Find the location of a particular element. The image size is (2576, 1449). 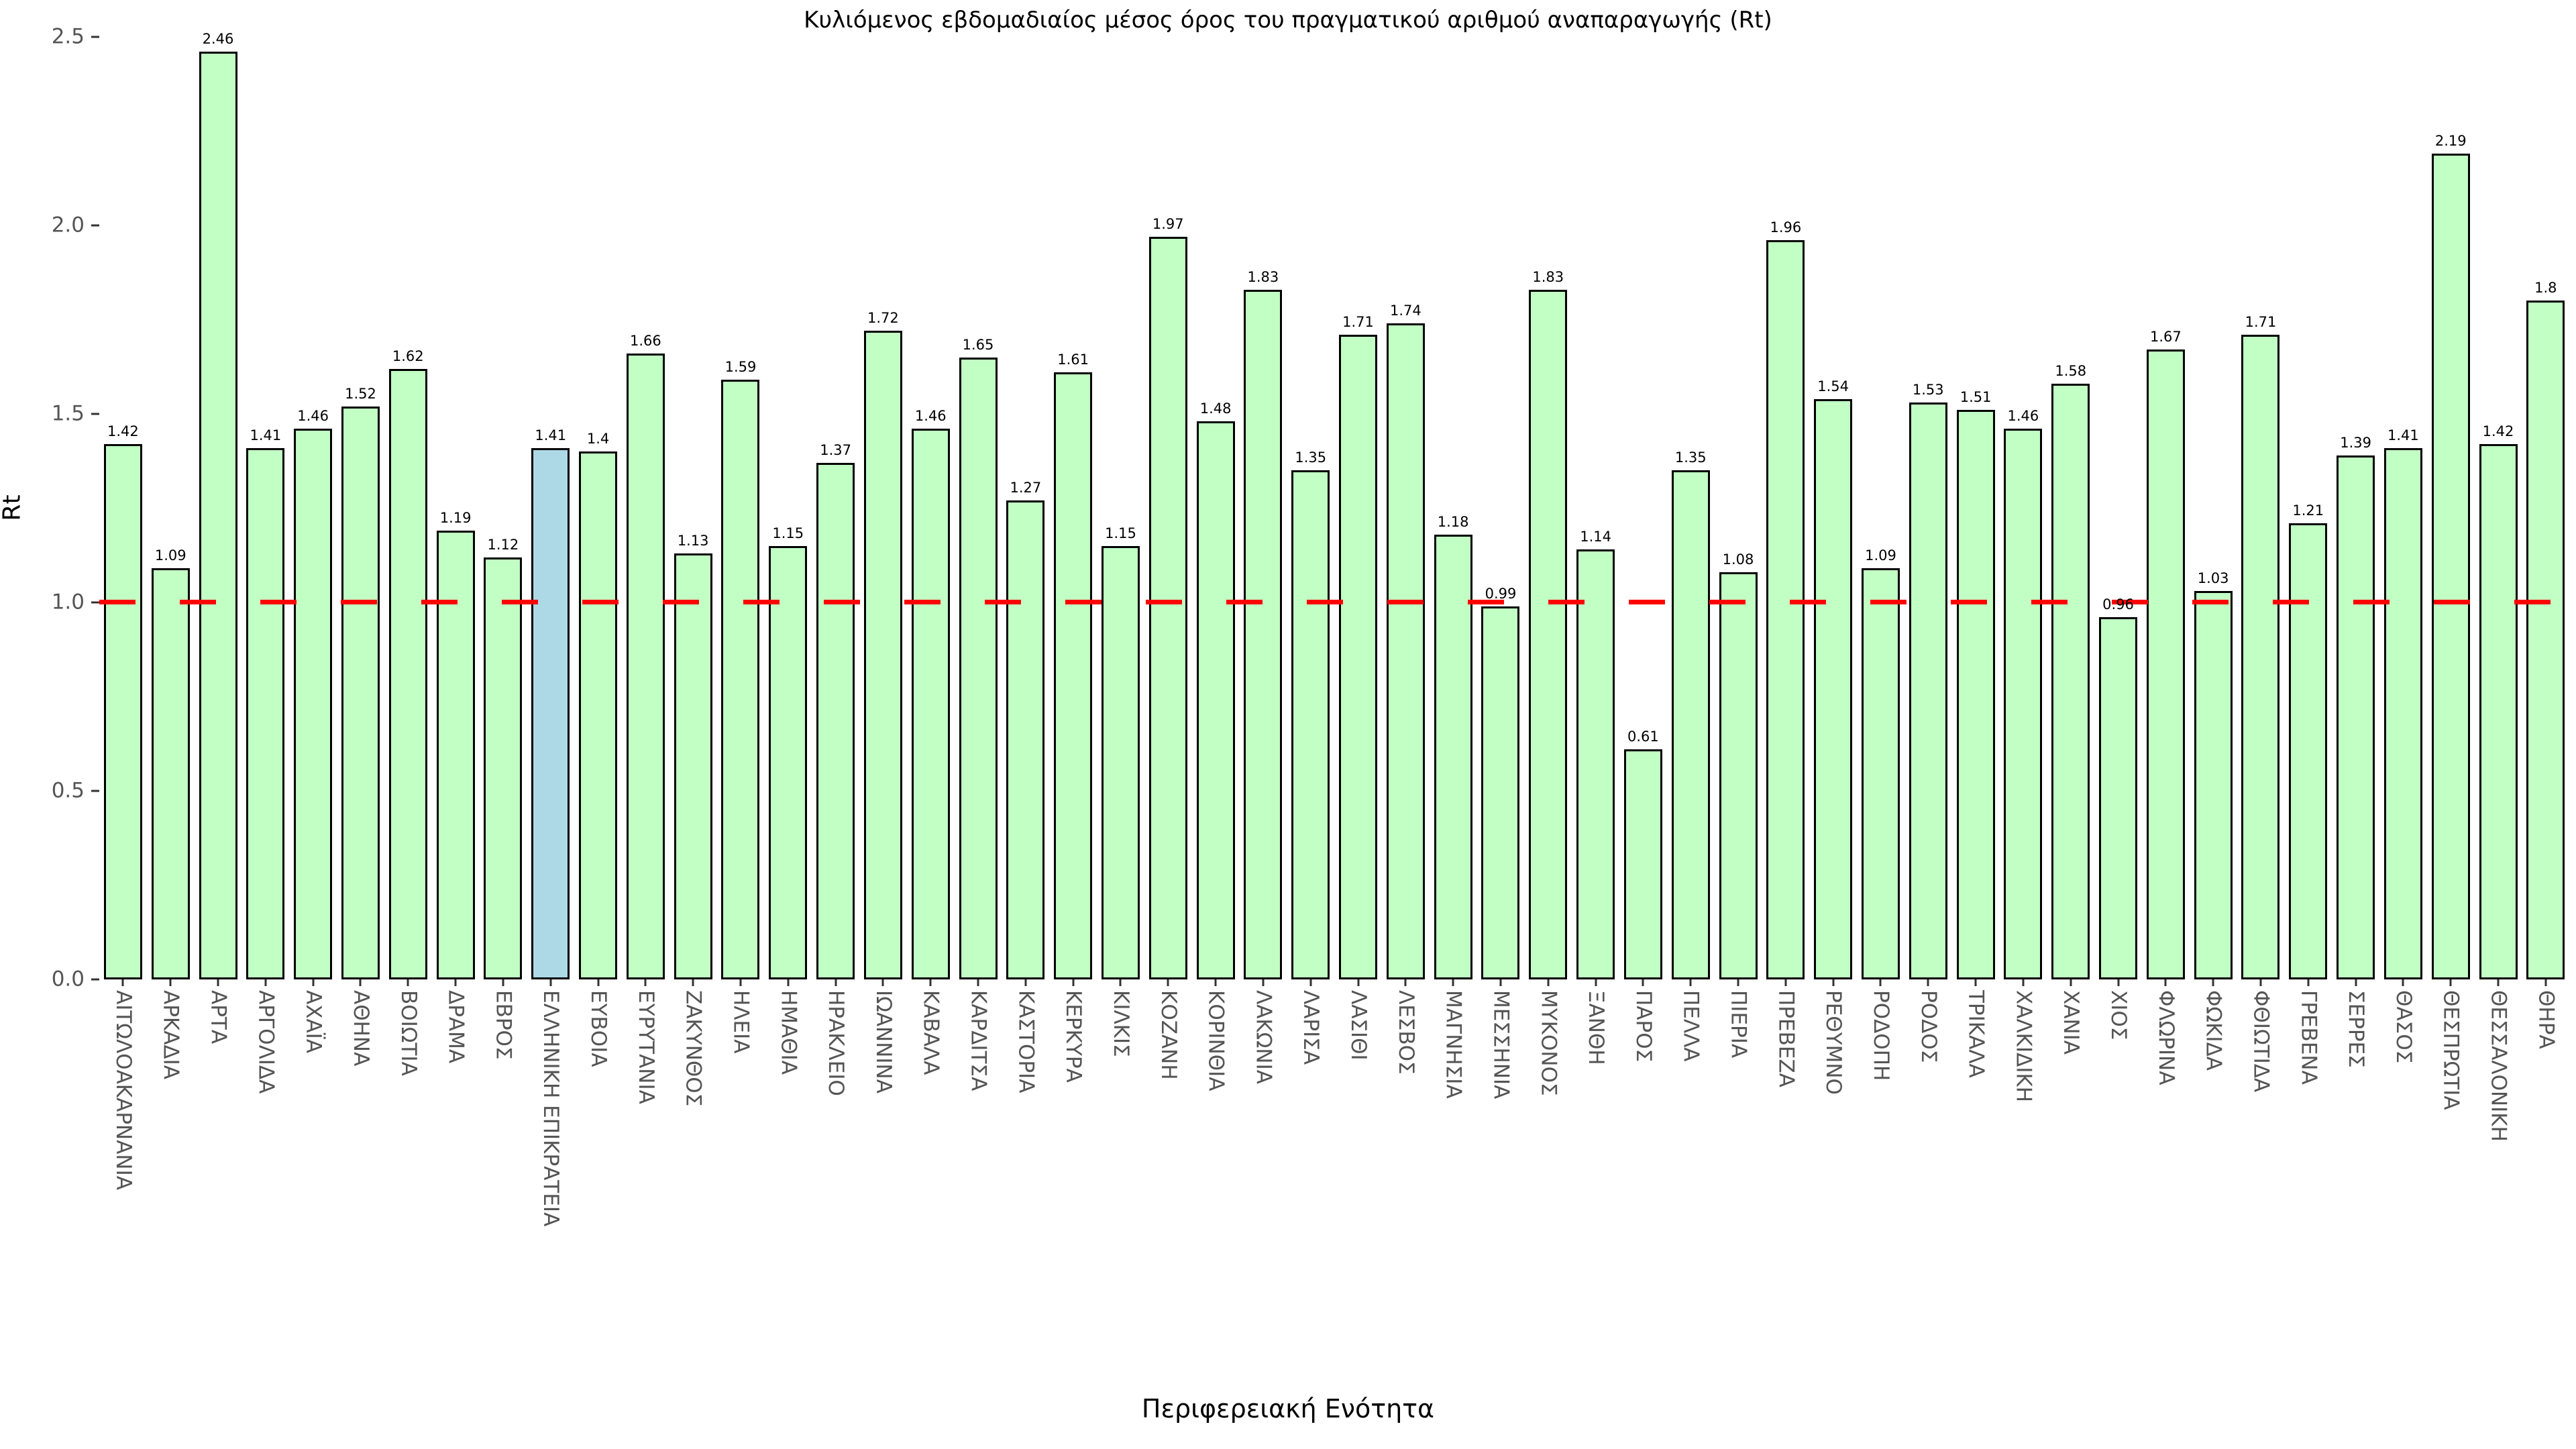

bar-ΜΥΚΟΝΟΣ is located at coordinates (1548, 634).